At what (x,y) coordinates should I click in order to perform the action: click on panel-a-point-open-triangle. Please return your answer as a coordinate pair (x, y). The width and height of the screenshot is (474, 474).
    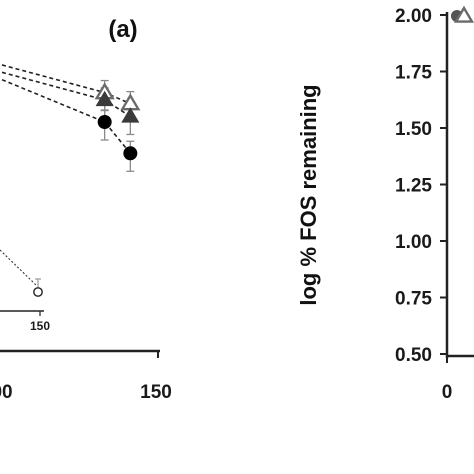
    Looking at the image, I should click on (130, 102).